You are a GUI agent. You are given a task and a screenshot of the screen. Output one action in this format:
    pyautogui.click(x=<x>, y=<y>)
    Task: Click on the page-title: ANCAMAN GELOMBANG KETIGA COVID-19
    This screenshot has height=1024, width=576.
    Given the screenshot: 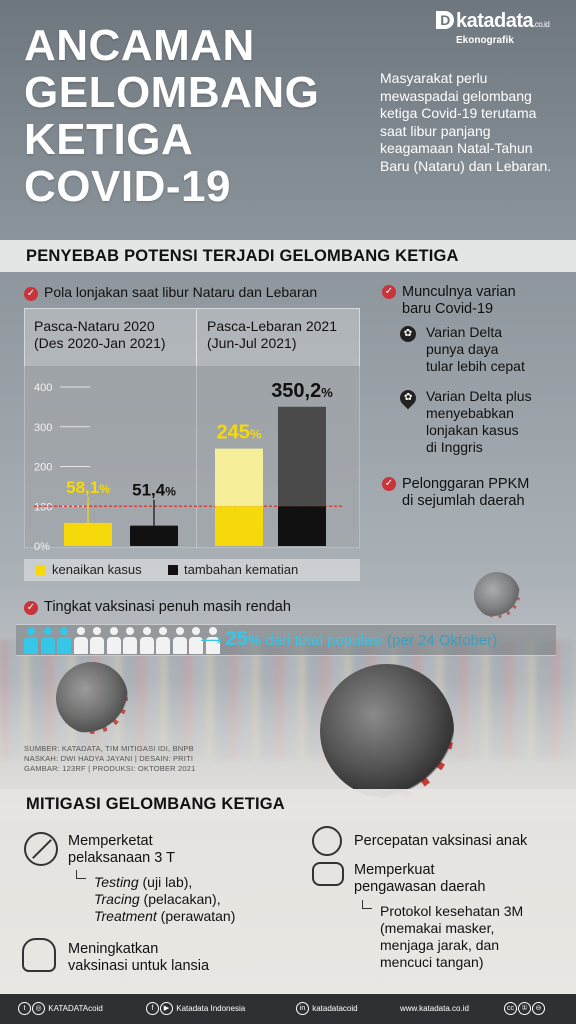 What is the action you would take?
    pyautogui.click(x=172, y=116)
    